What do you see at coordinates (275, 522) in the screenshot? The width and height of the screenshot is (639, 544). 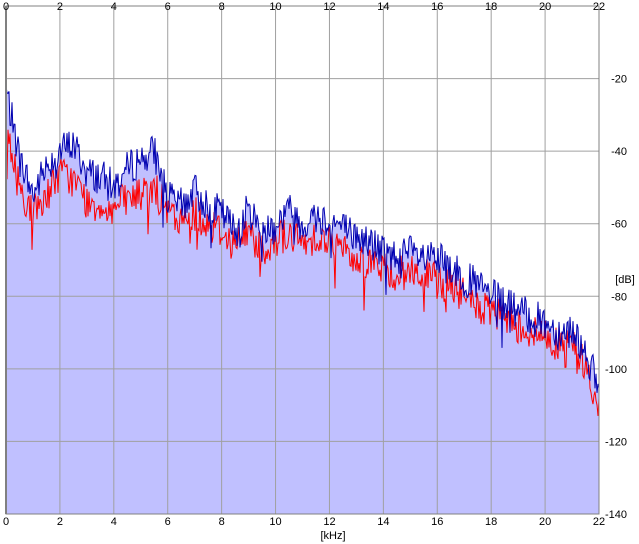 I see `x-tick-label-bottom: 10` at bounding box center [275, 522].